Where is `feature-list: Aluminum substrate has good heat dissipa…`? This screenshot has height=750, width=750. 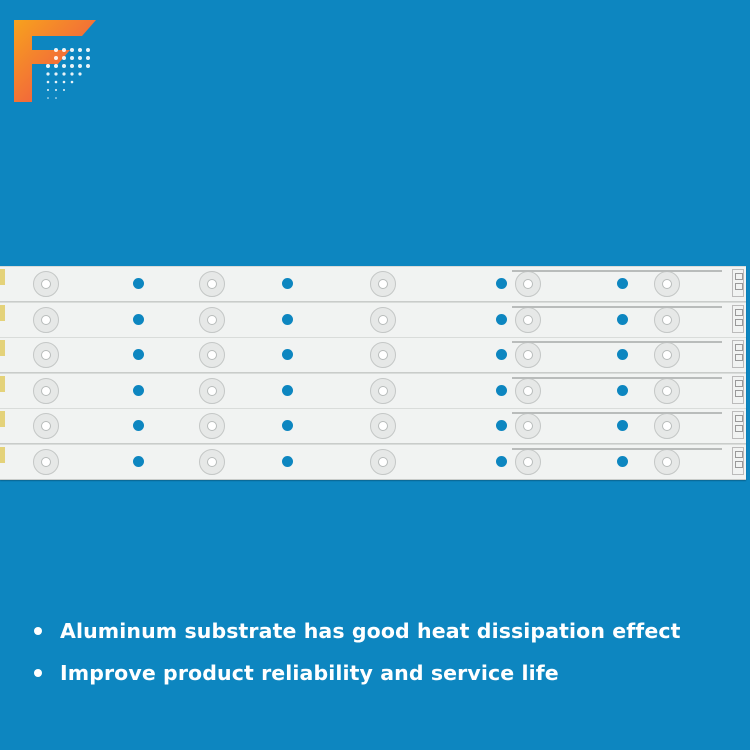
feature-list: Aluminum substrate has good heat dissipa… is located at coordinates (382, 652).